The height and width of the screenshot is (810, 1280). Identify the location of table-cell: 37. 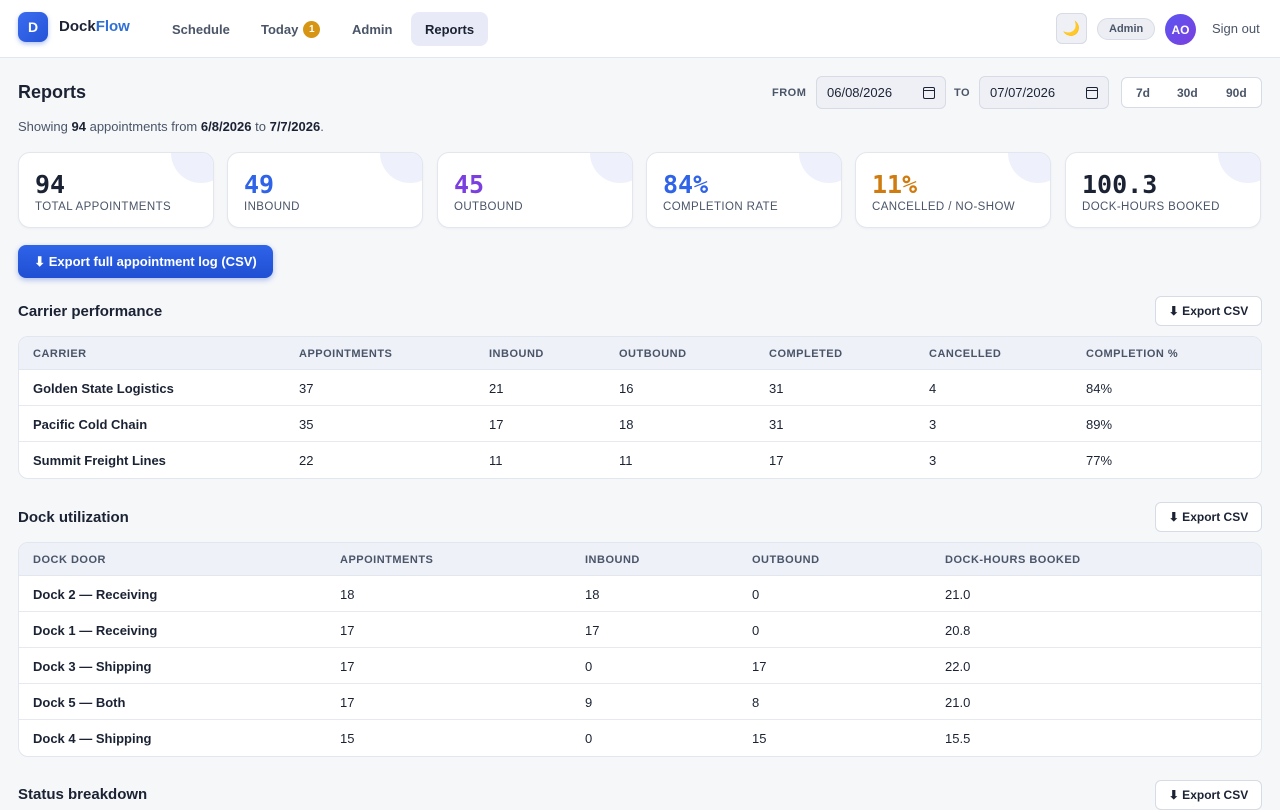
(306, 388).